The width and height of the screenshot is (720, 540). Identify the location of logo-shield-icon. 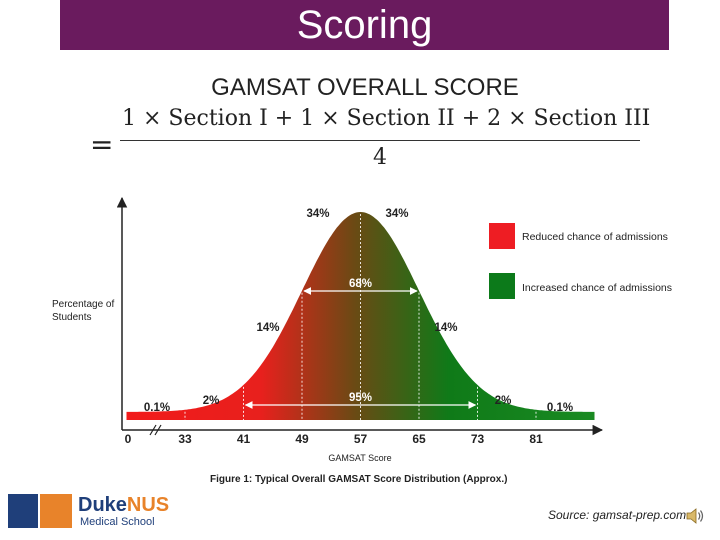
(23, 511).